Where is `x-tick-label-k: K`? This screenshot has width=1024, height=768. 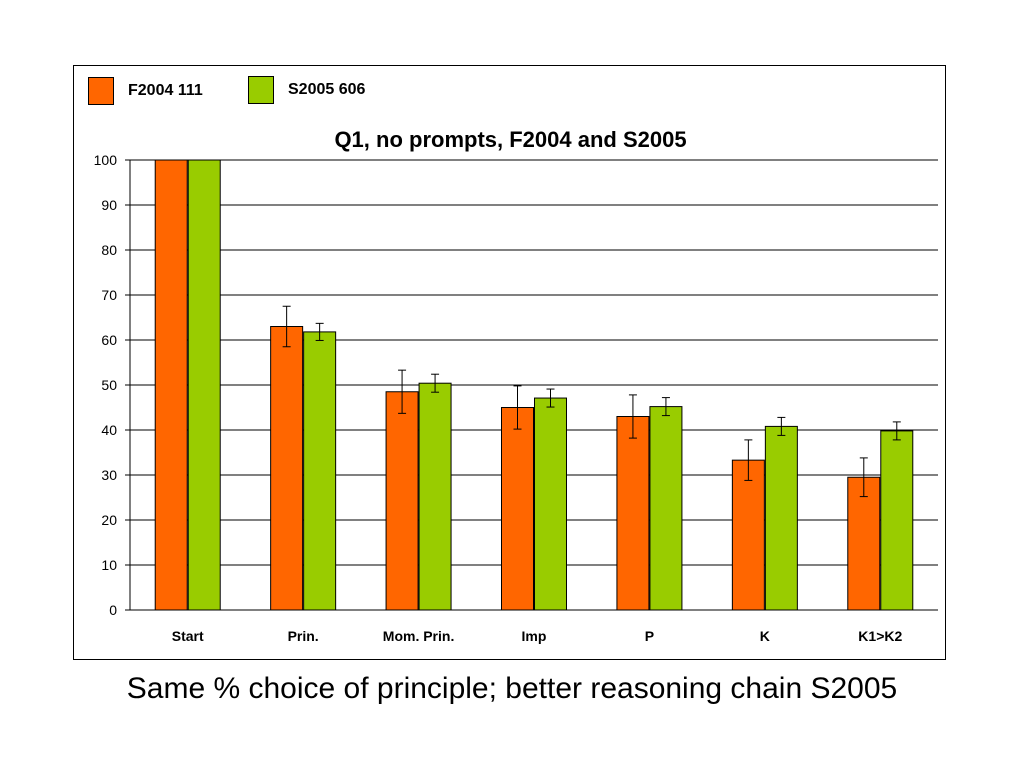
x-tick-label-k: K is located at coordinates (765, 636).